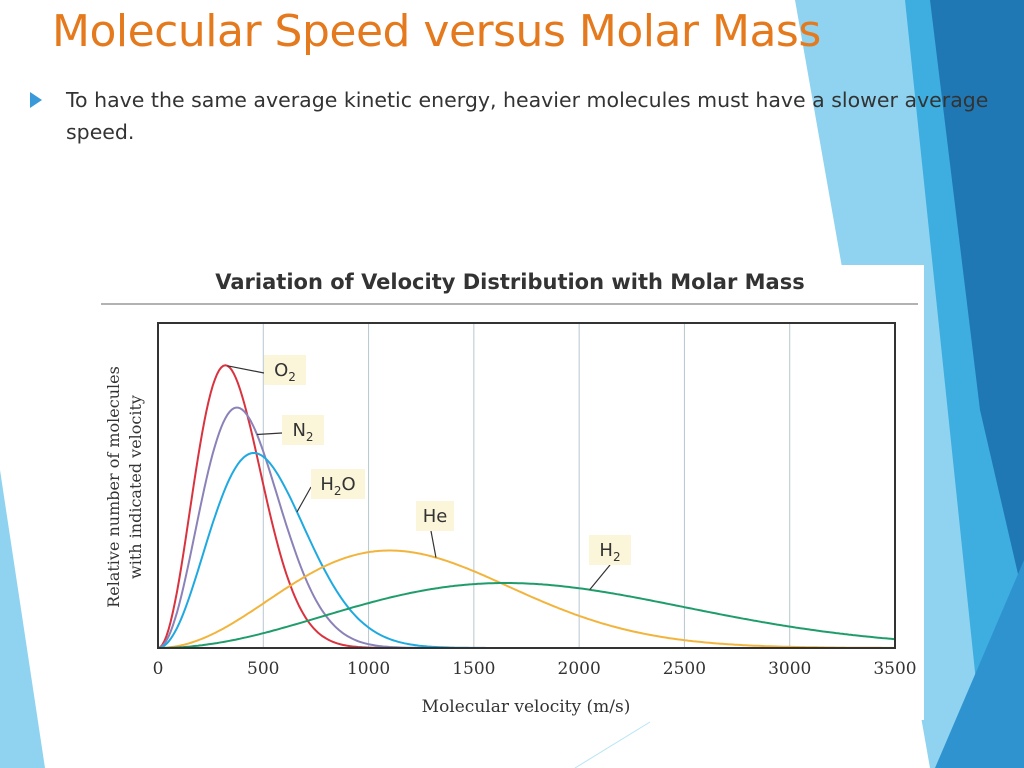 The height and width of the screenshot is (768, 1024). I want to click on series-label-n2: N2, so click(290, 430).